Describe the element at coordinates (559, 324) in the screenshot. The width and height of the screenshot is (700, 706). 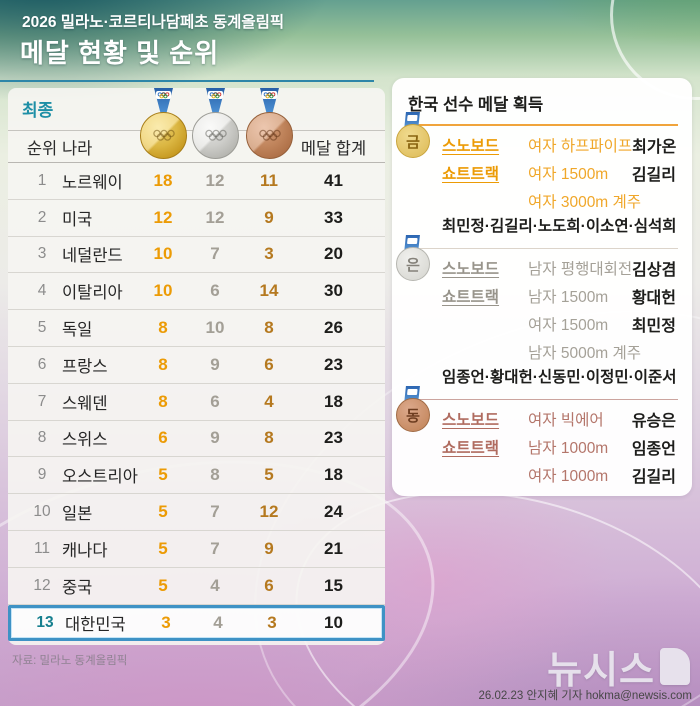
I see `medal-entry: 여자 1500m 최민정` at that location.